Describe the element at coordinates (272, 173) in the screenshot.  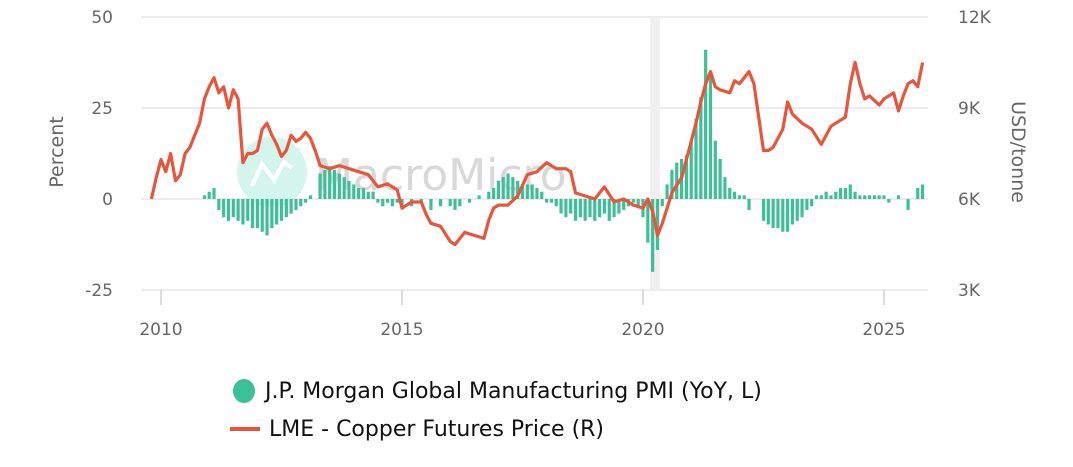
I see `watermark-logo-icon` at that location.